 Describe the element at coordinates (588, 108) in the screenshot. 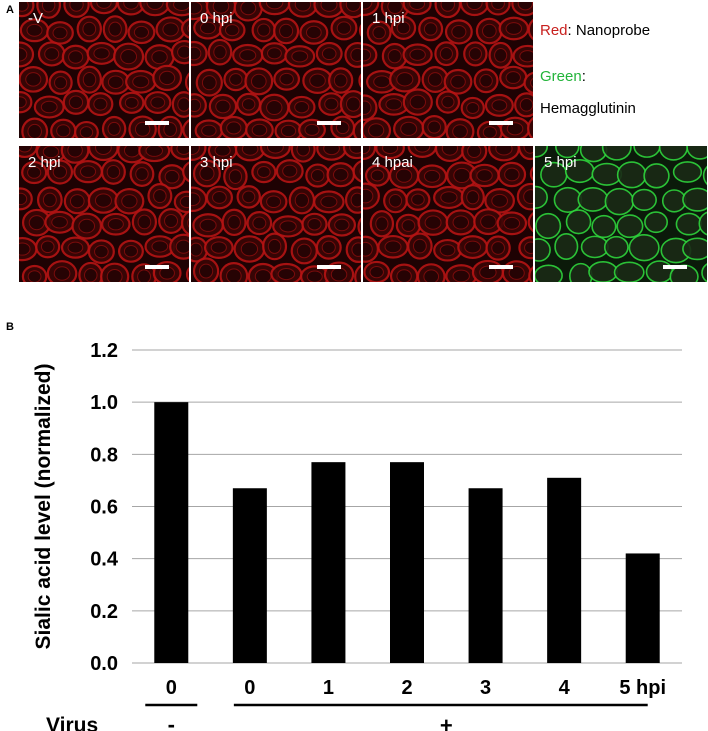

I see `legend-green-desc: Hemagglutinin` at that location.